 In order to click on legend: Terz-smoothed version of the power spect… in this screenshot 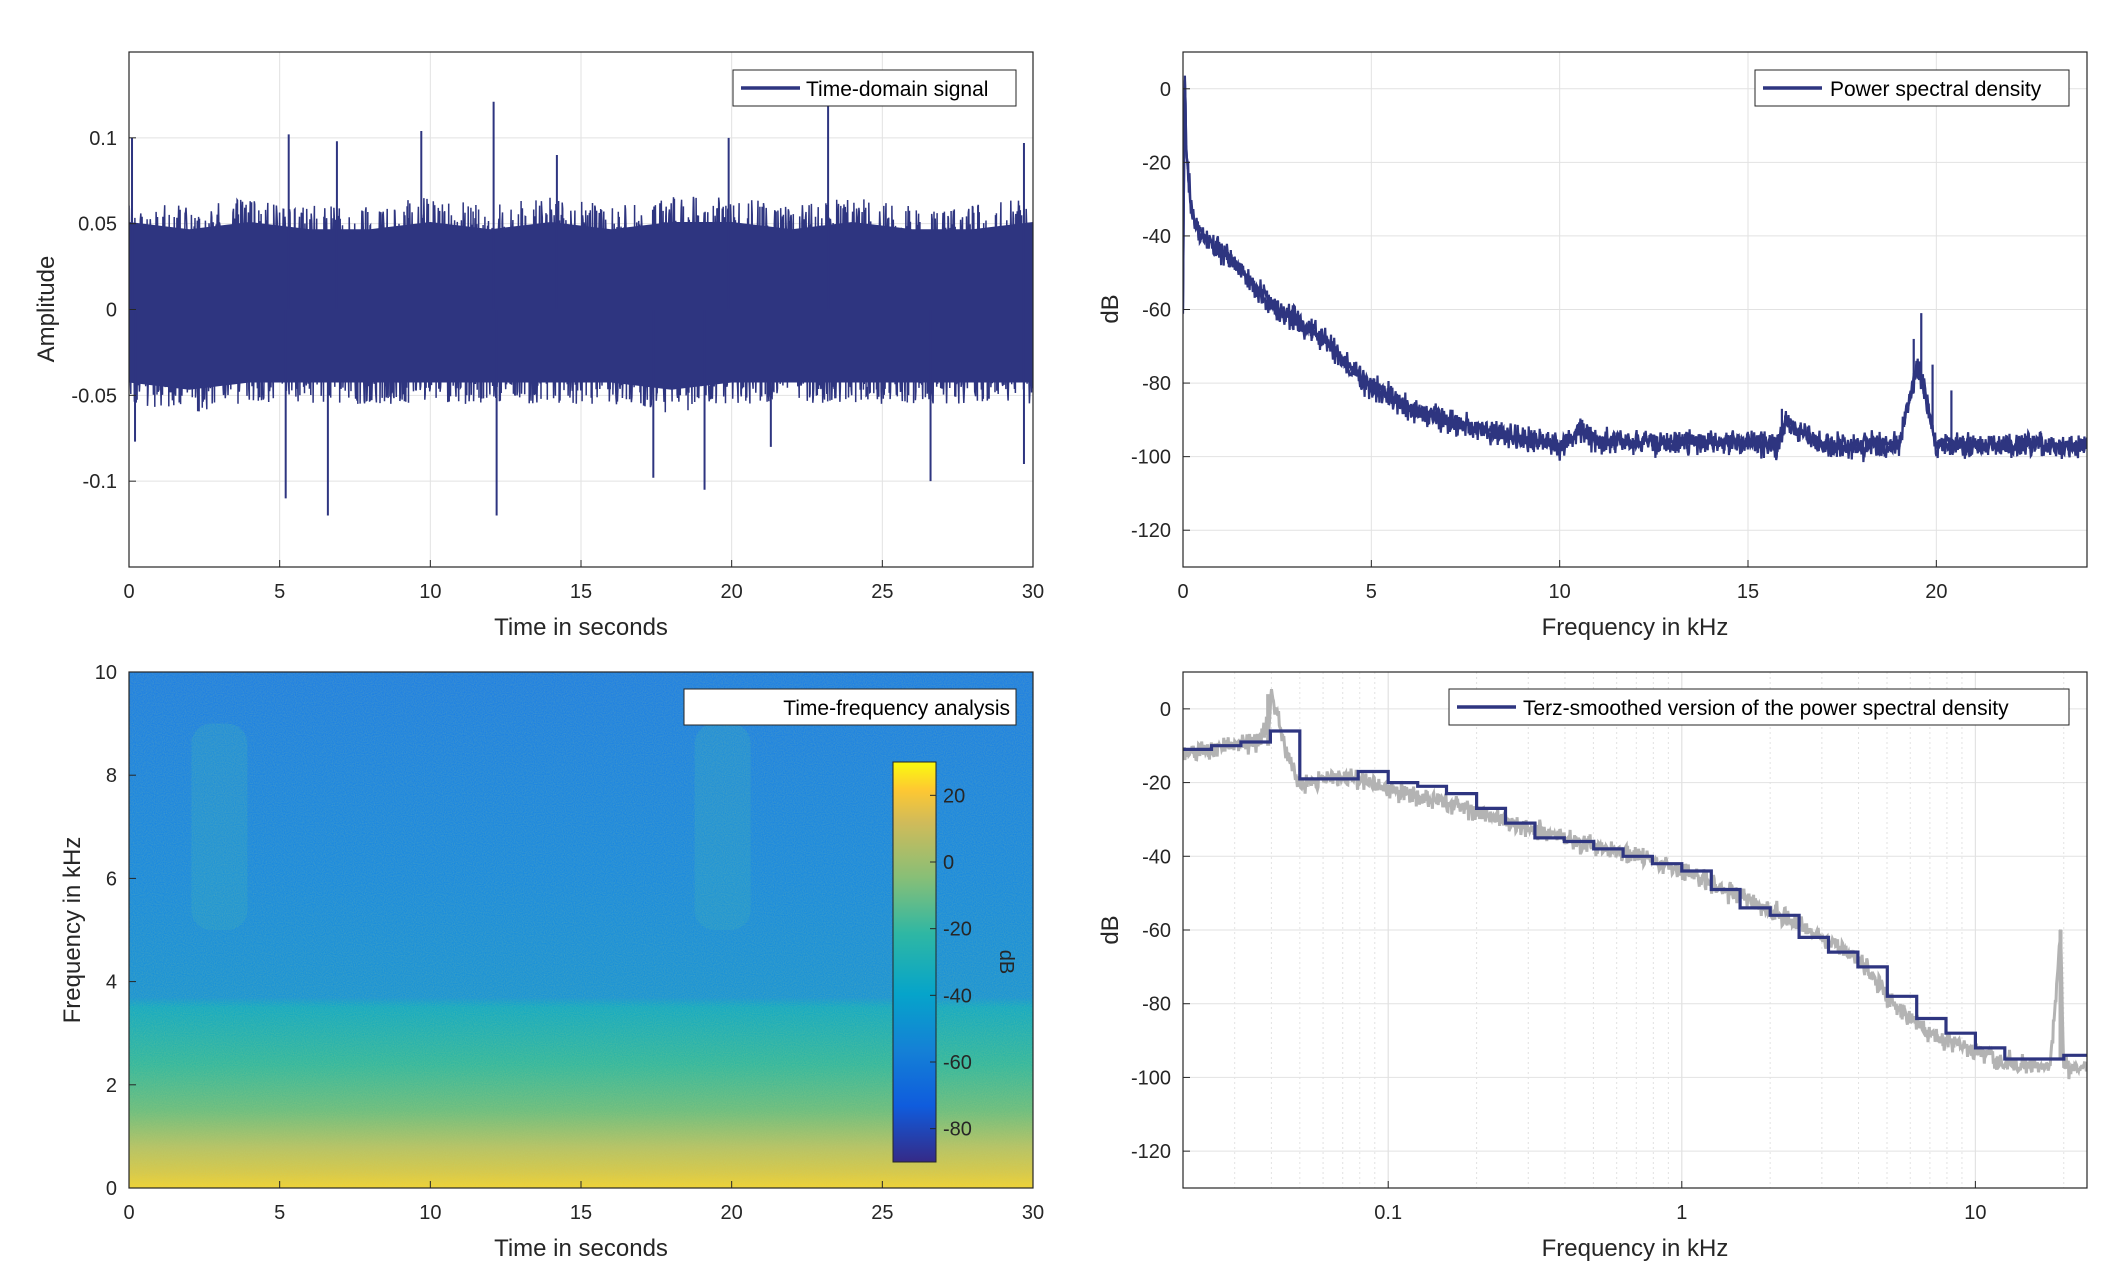, I will do `click(1759, 707)`.